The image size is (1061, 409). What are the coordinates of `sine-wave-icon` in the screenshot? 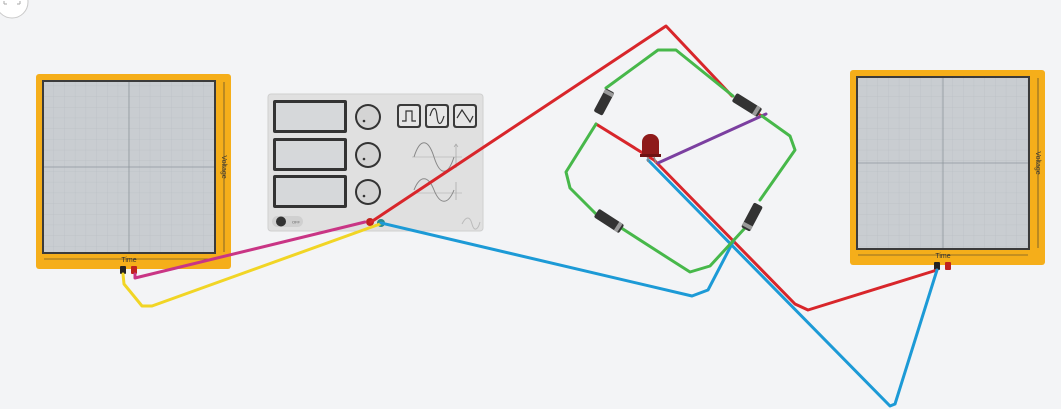 It's located at (437, 116).